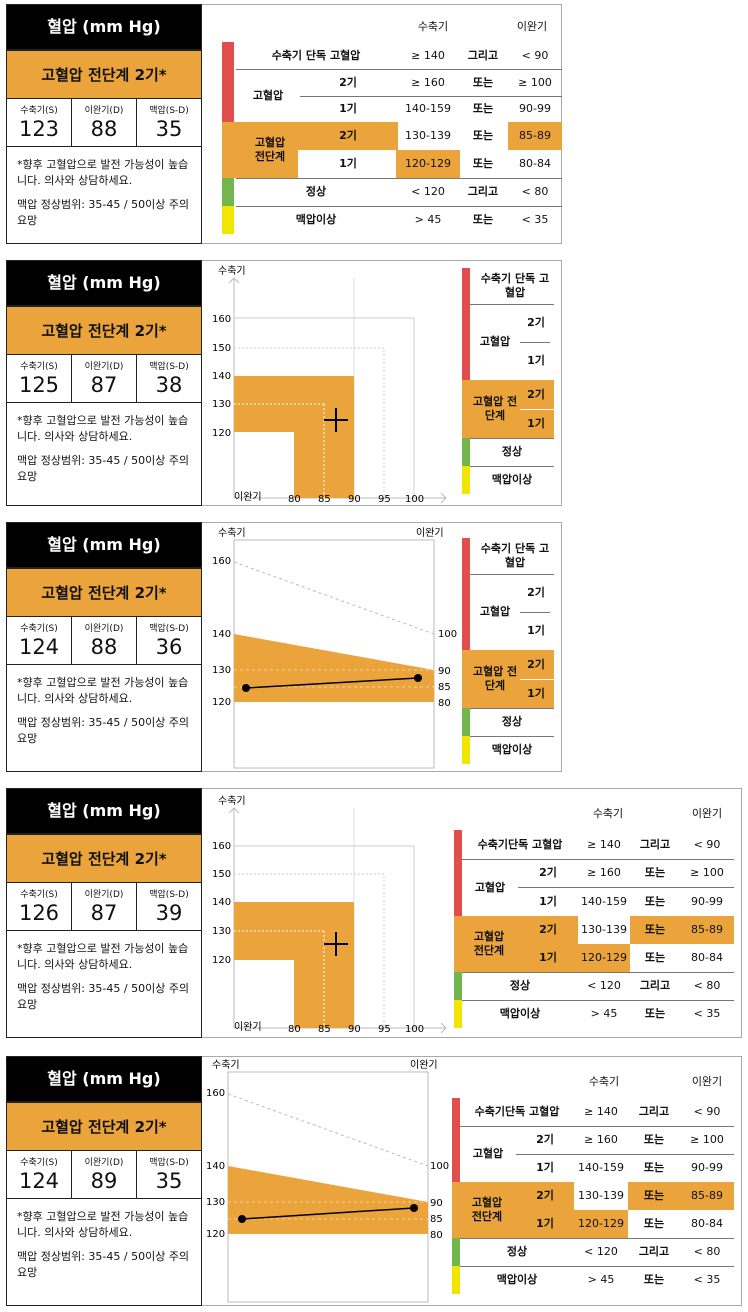 This screenshot has height=1312, width=748. What do you see at coordinates (228, 82) in the screenshot?
I see `color-bar-red` at bounding box center [228, 82].